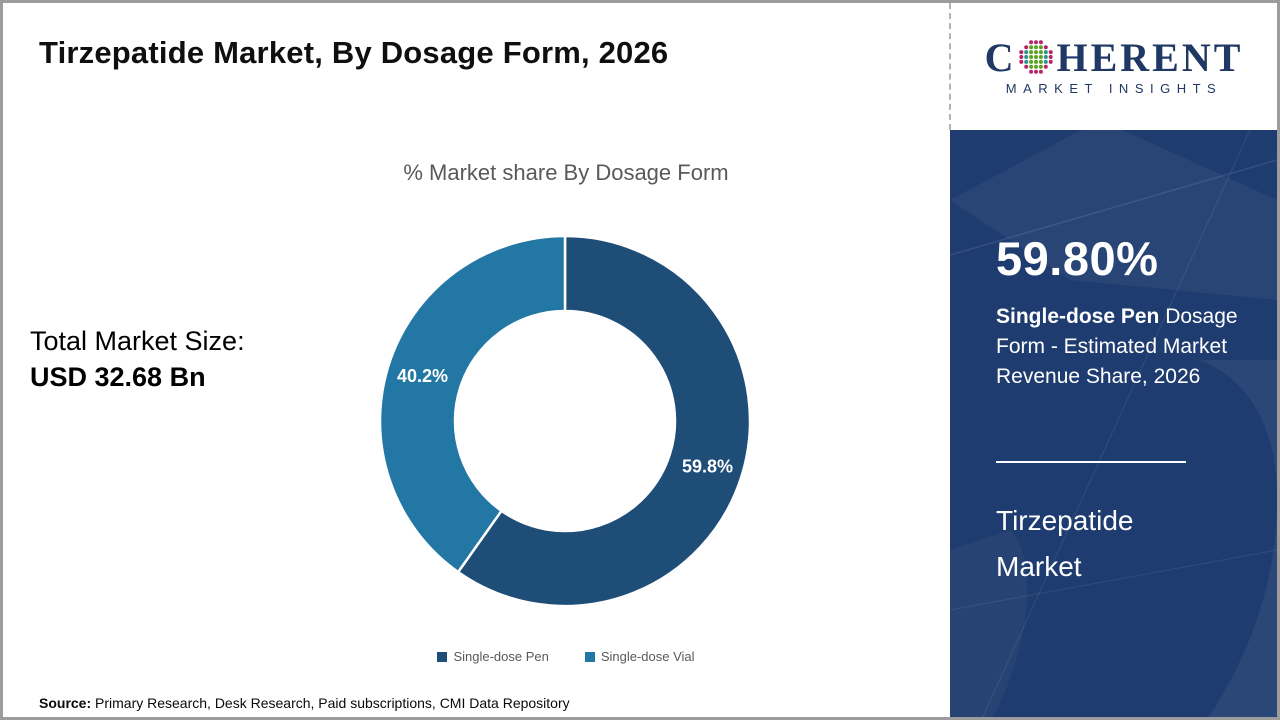 This screenshot has width=1280, height=720. What do you see at coordinates (442, 656) in the screenshot?
I see `legend-swatch-pen-icon` at bounding box center [442, 656].